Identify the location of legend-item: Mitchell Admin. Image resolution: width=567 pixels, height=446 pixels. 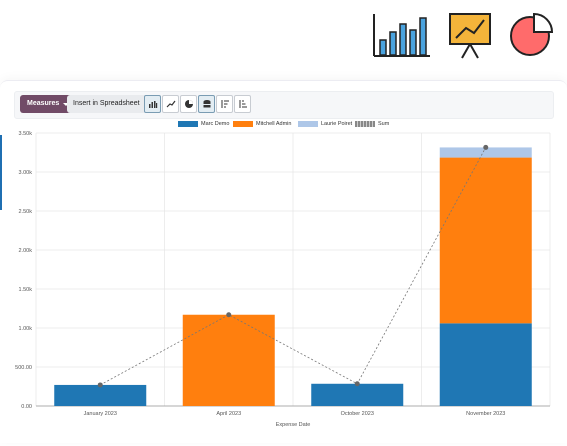
(262, 124).